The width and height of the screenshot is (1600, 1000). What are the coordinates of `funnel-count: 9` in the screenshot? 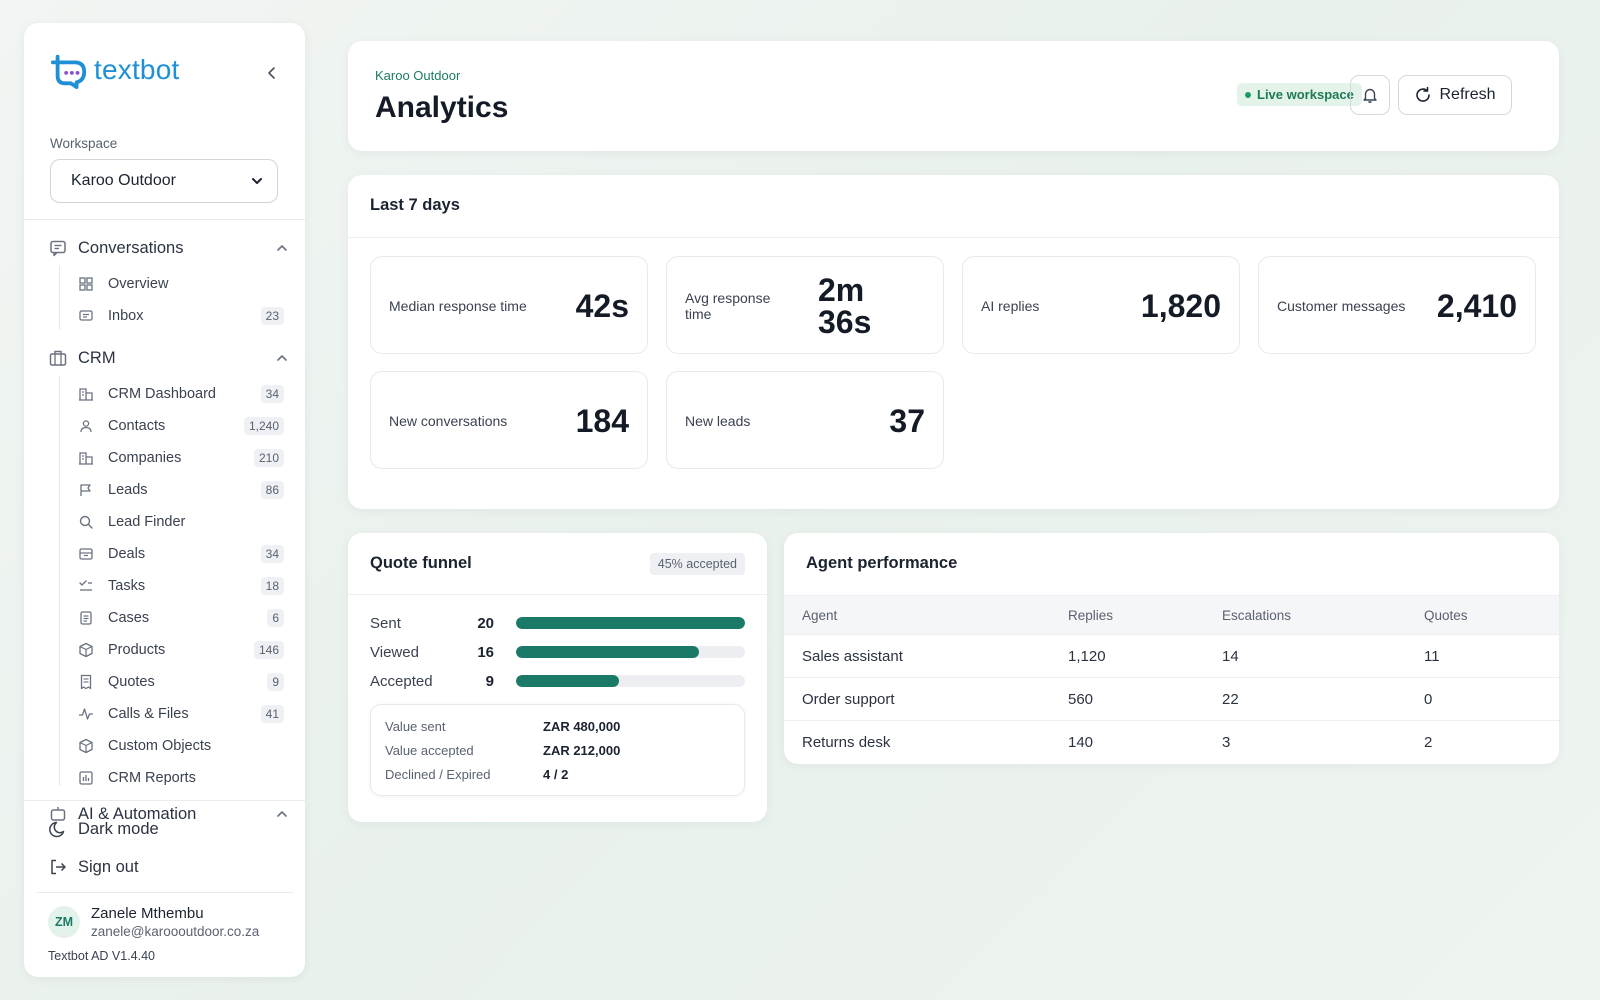 It's located at (489, 681).